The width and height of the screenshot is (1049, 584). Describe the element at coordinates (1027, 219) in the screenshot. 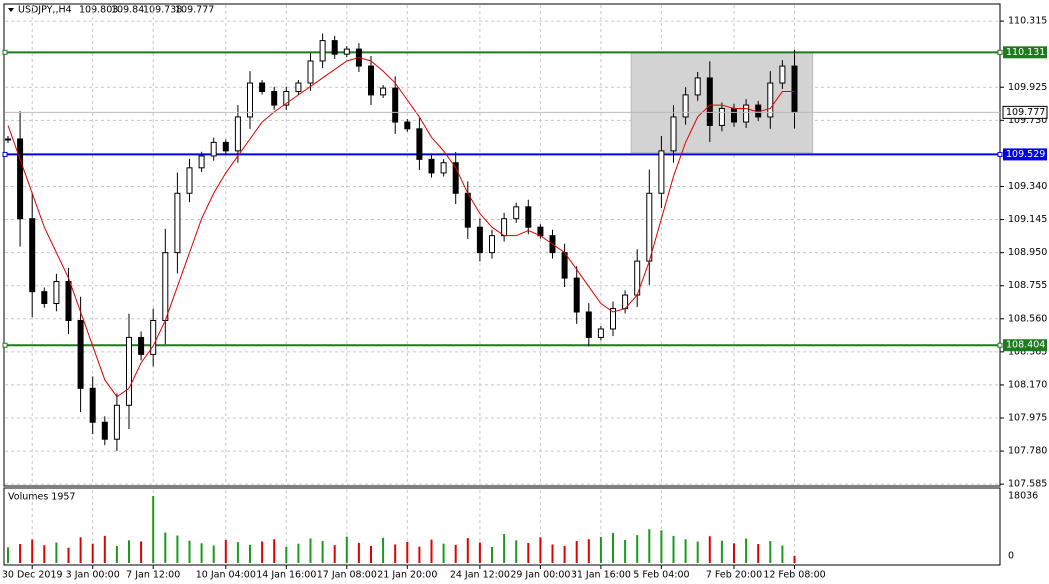

I see `y-tick-label: 109.145` at that location.